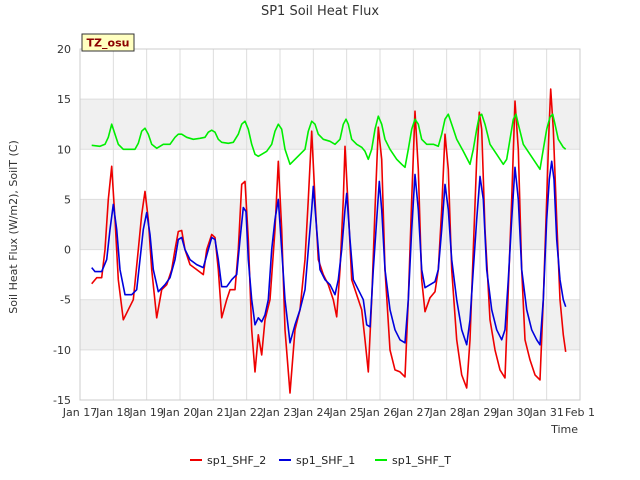 The height and width of the screenshot is (480, 640). What do you see at coordinates (212, 412) in the screenshot?
I see `x-tick-label: Jan 21` at bounding box center [212, 412].